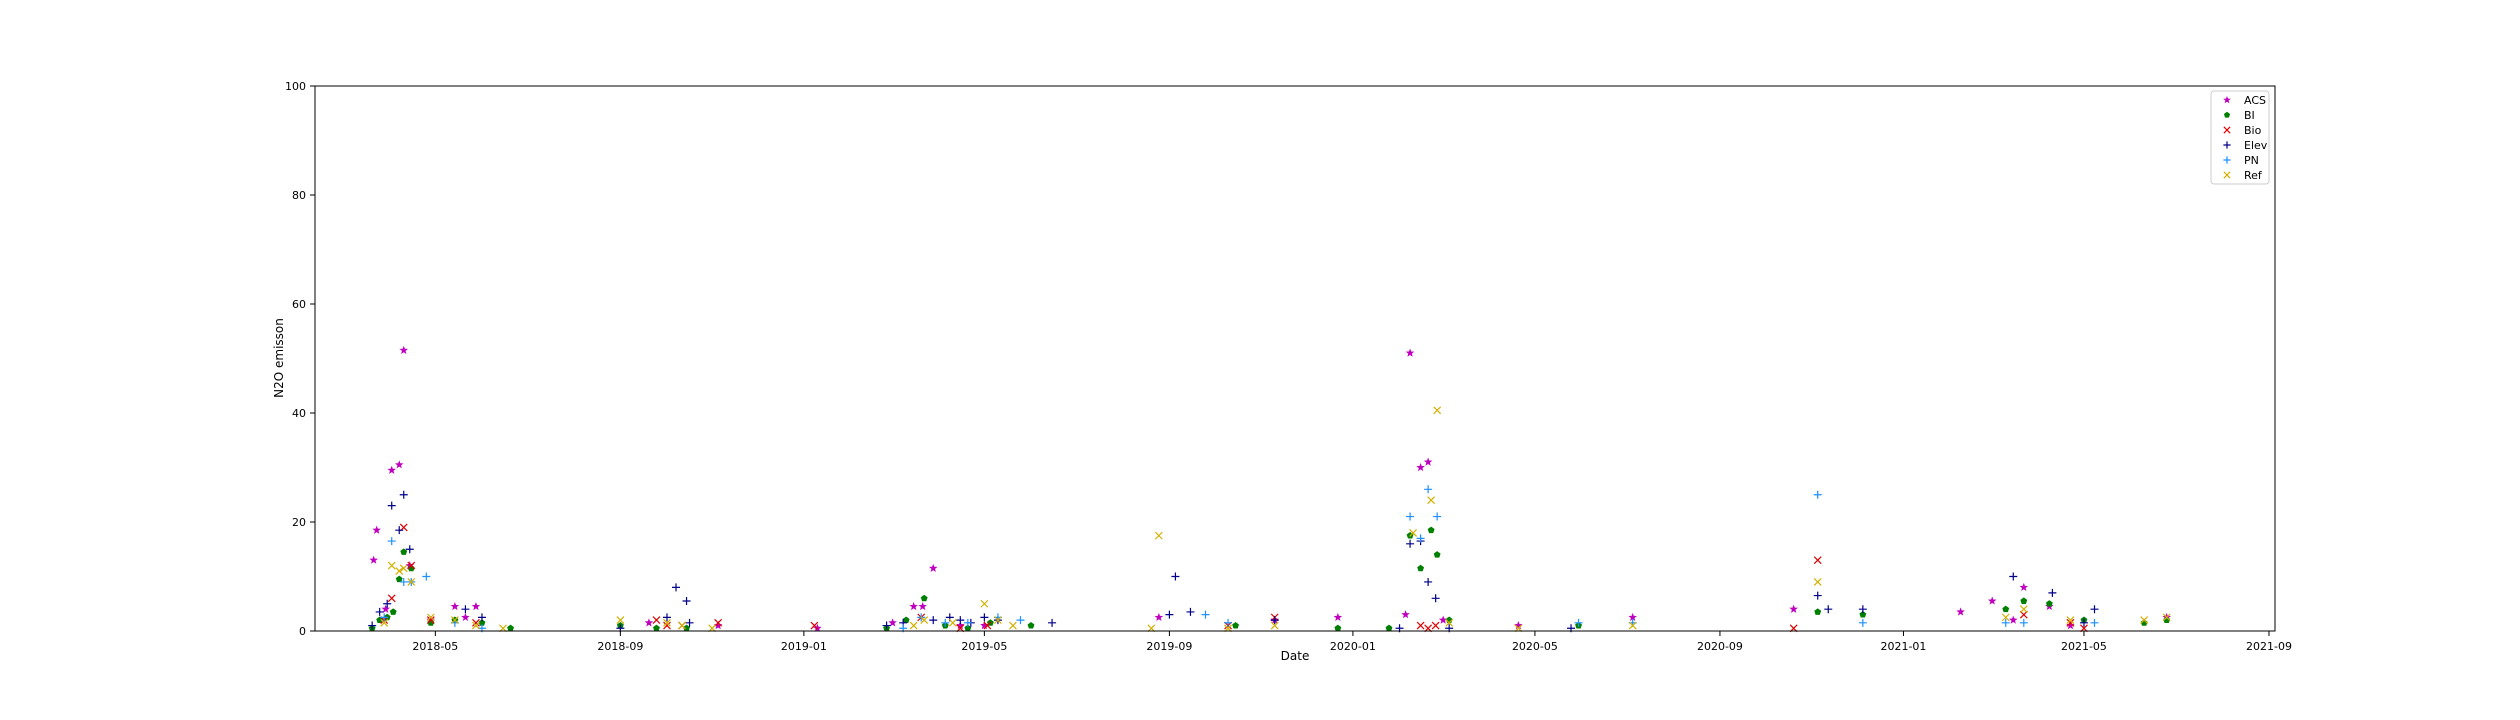 The height and width of the screenshot is (720, 2520). What do you see at coordinates (2249, 115) in the screenshot?
I see `legend-label: BI` at bounding box center [2249, 115].